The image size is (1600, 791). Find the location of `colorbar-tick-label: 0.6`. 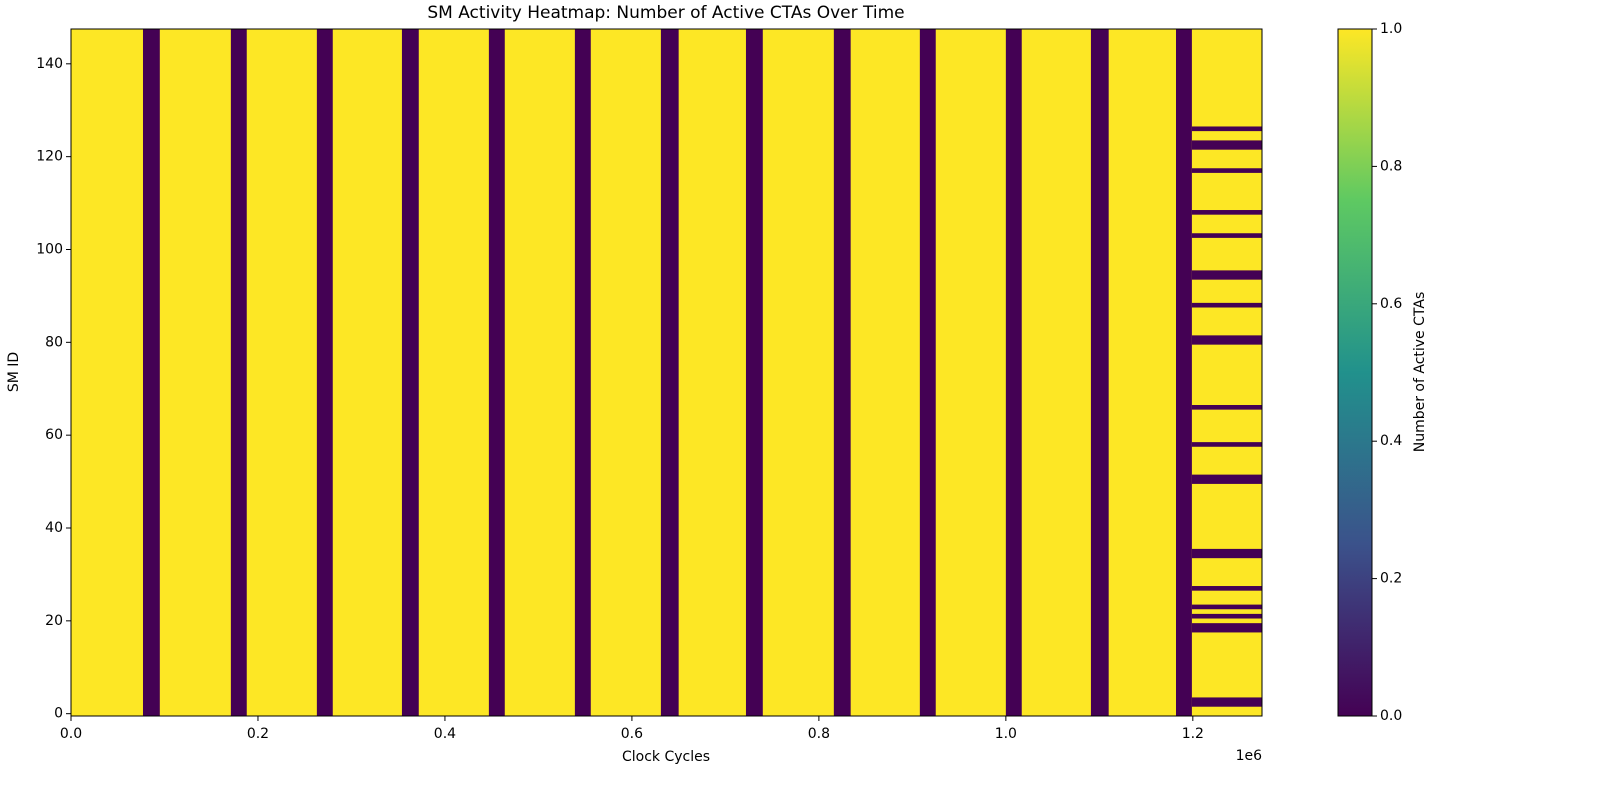

colorbar-tick-label: 0.6 is located at coordinates (1391, 304).